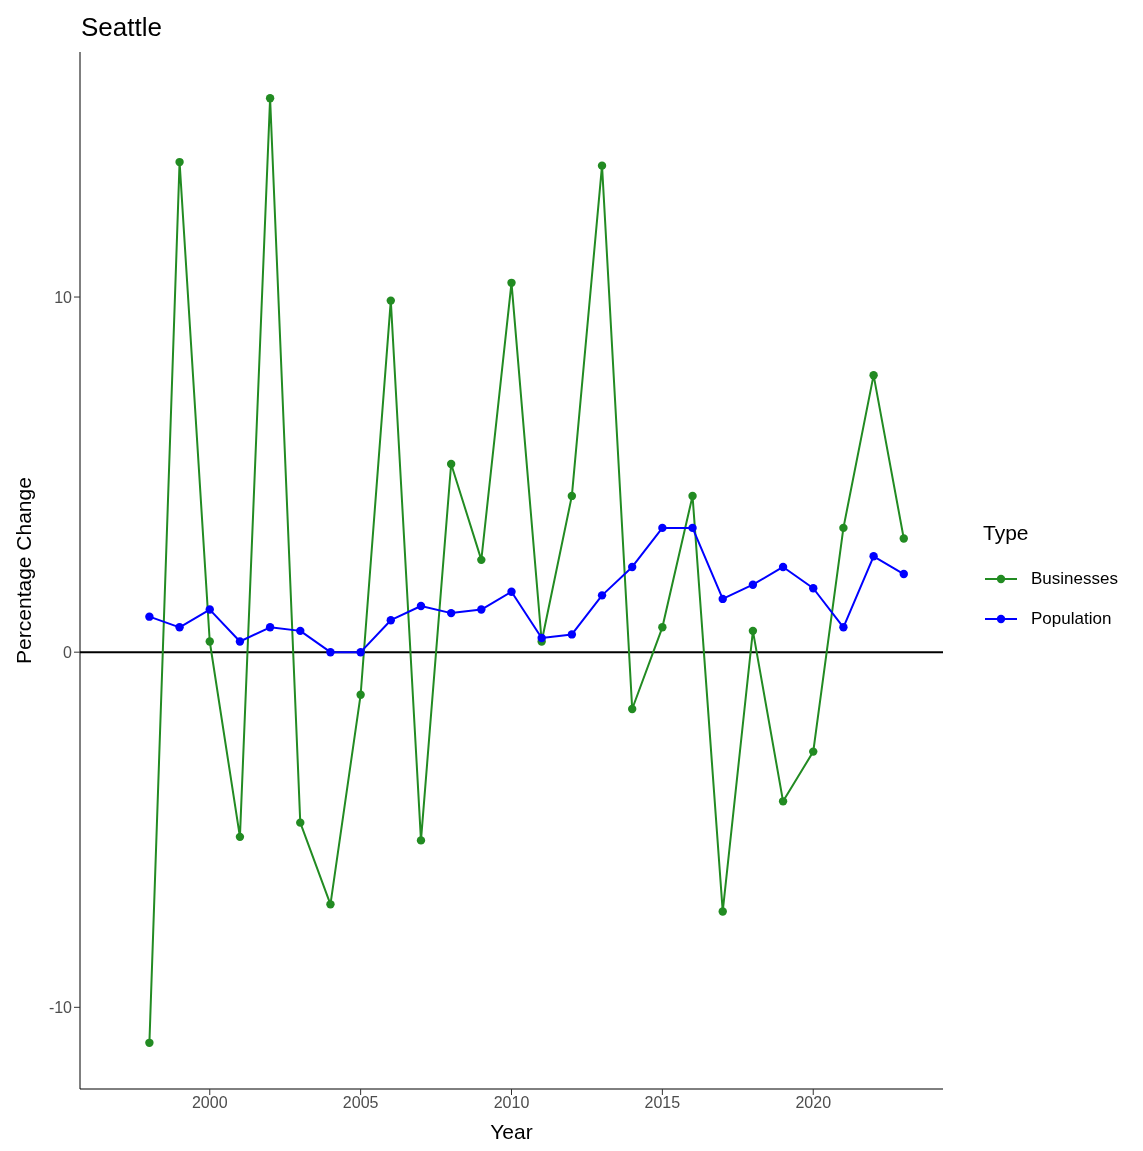  Describe the element at coordinates (60, 1007) in the screenshot. I see `y-tick-label: -10` at that location.